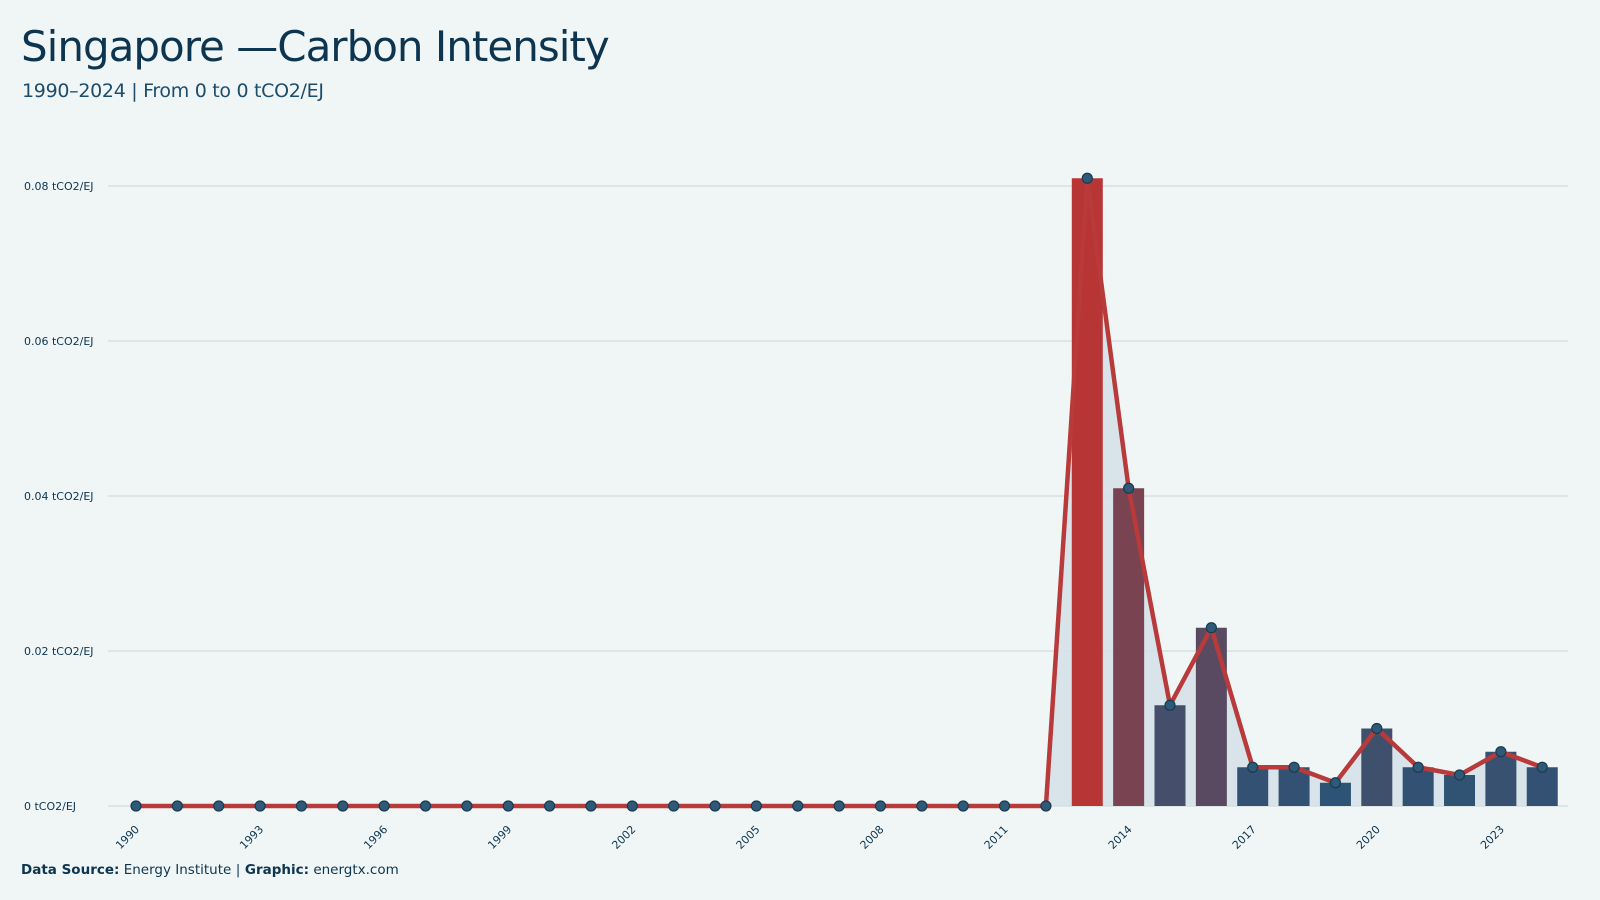 Image resolution: width=1600 pixels, height=900 pixels. I want to click on x-tick-label: 2023, so click(1492, 837).